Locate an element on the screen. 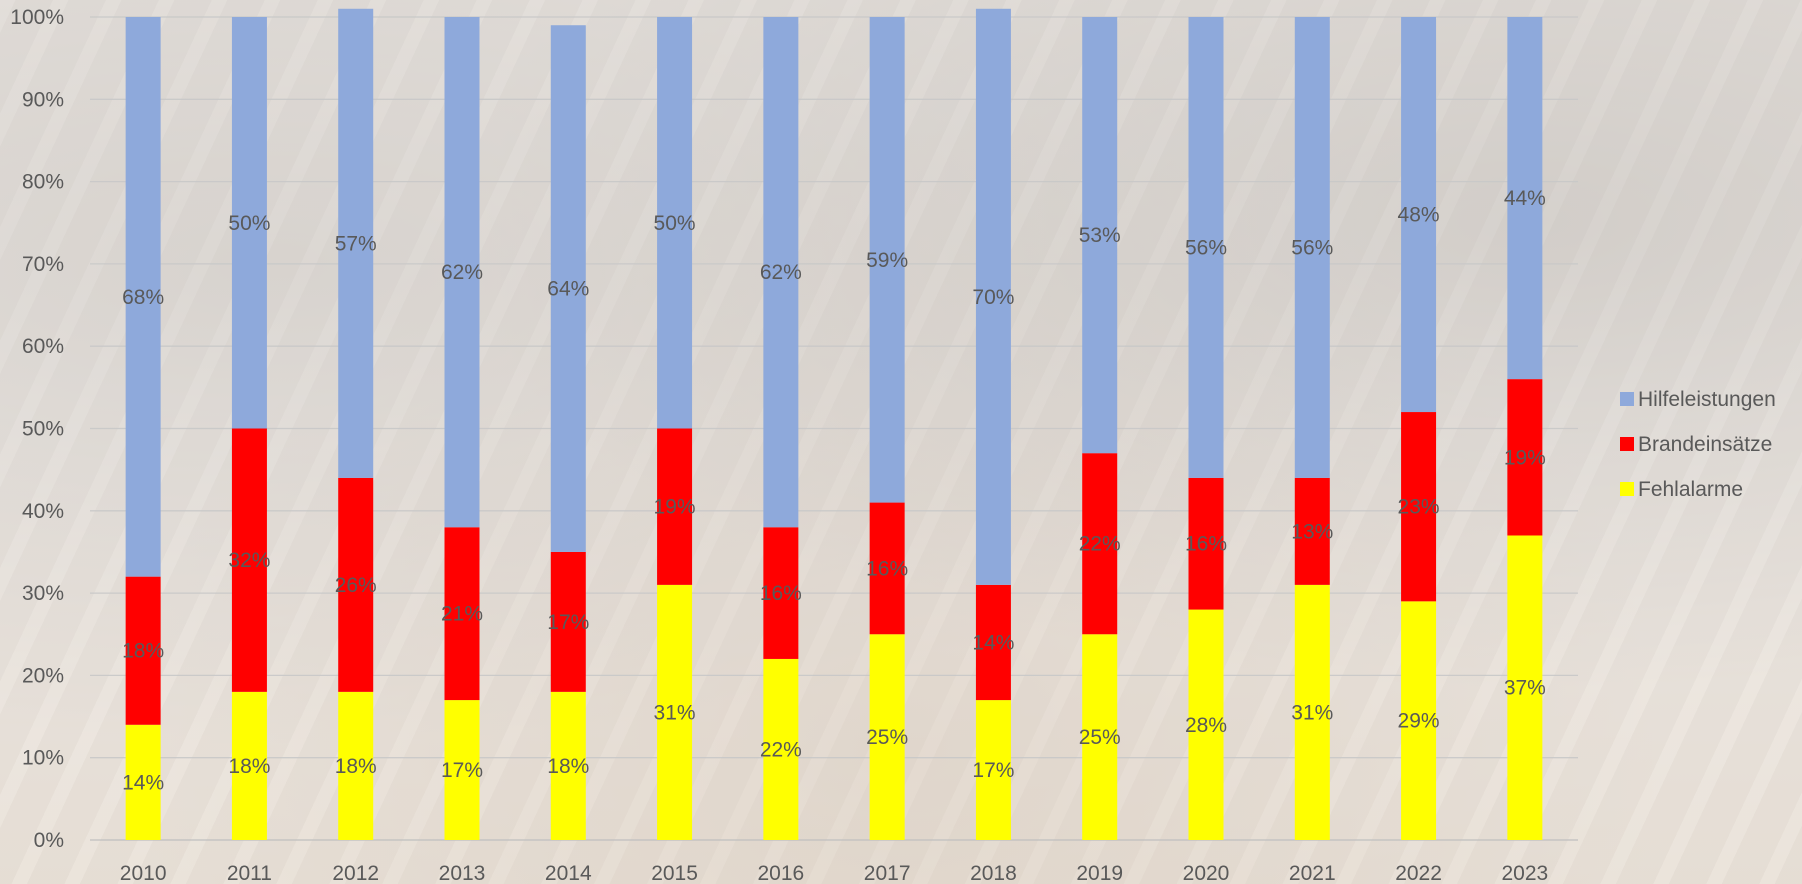 The image size is (1802, 884). data-label: 59% is located at coordinates (887, 260).